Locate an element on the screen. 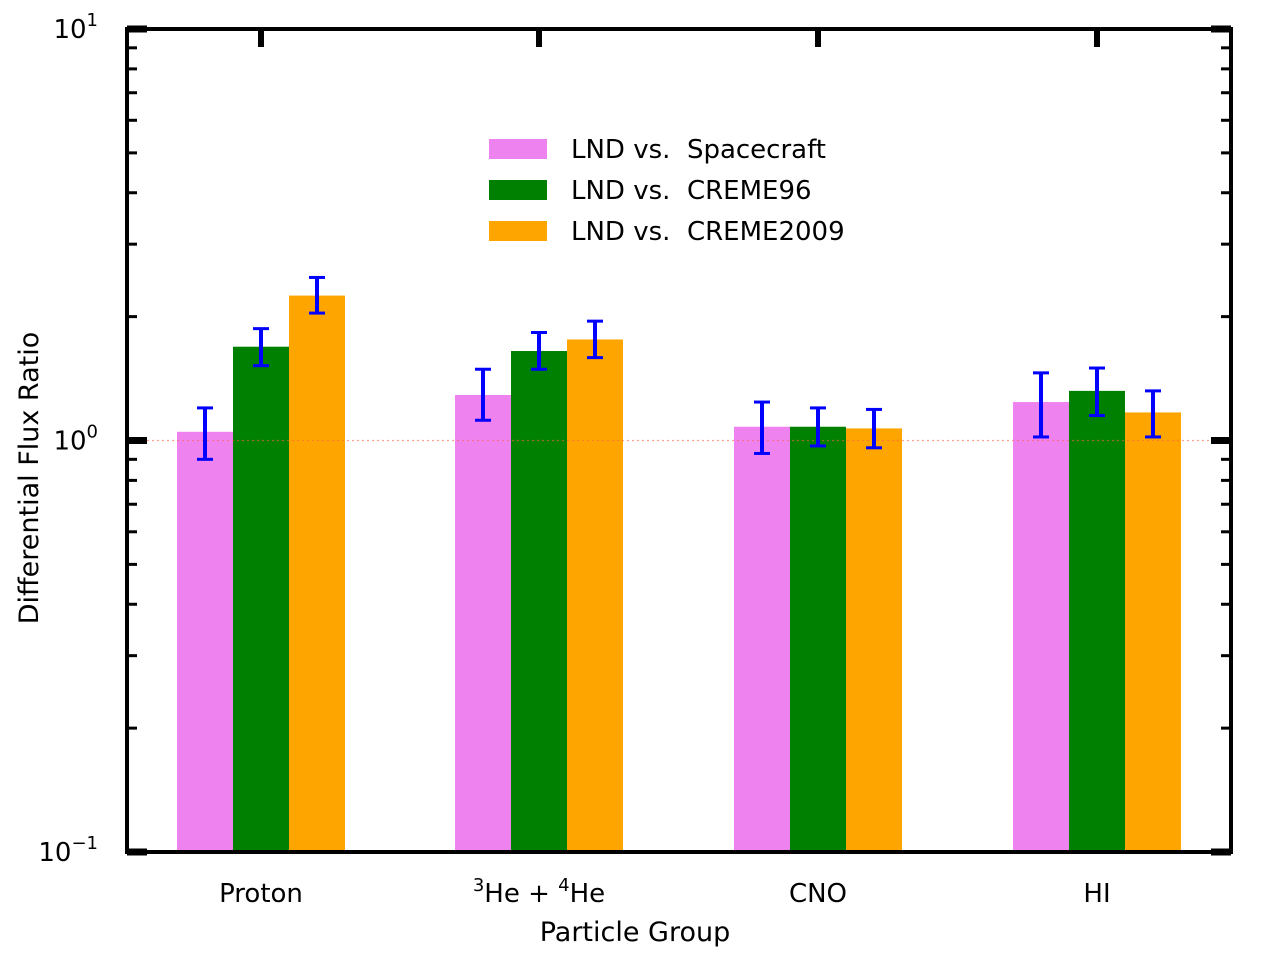  x-tick-label: HI is located at coordinates (1096, 894).